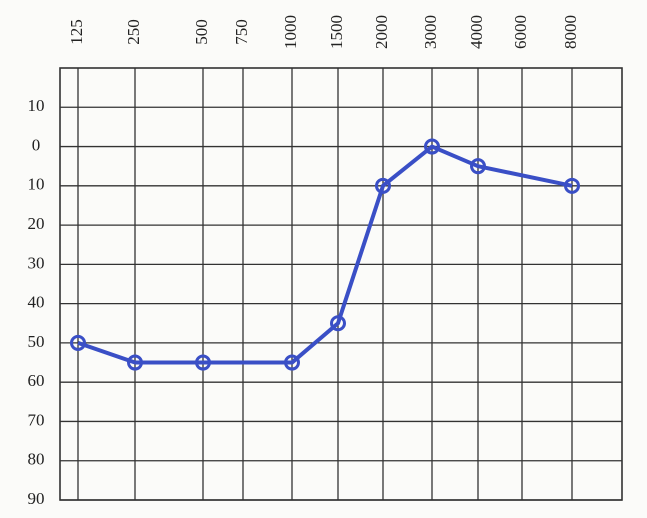 This screenshot has width=647, height=518. What do you see at coordinates (36, 419) in the screenshot?
I see `y-tick-label: 70` at bounding box center [36, 419].